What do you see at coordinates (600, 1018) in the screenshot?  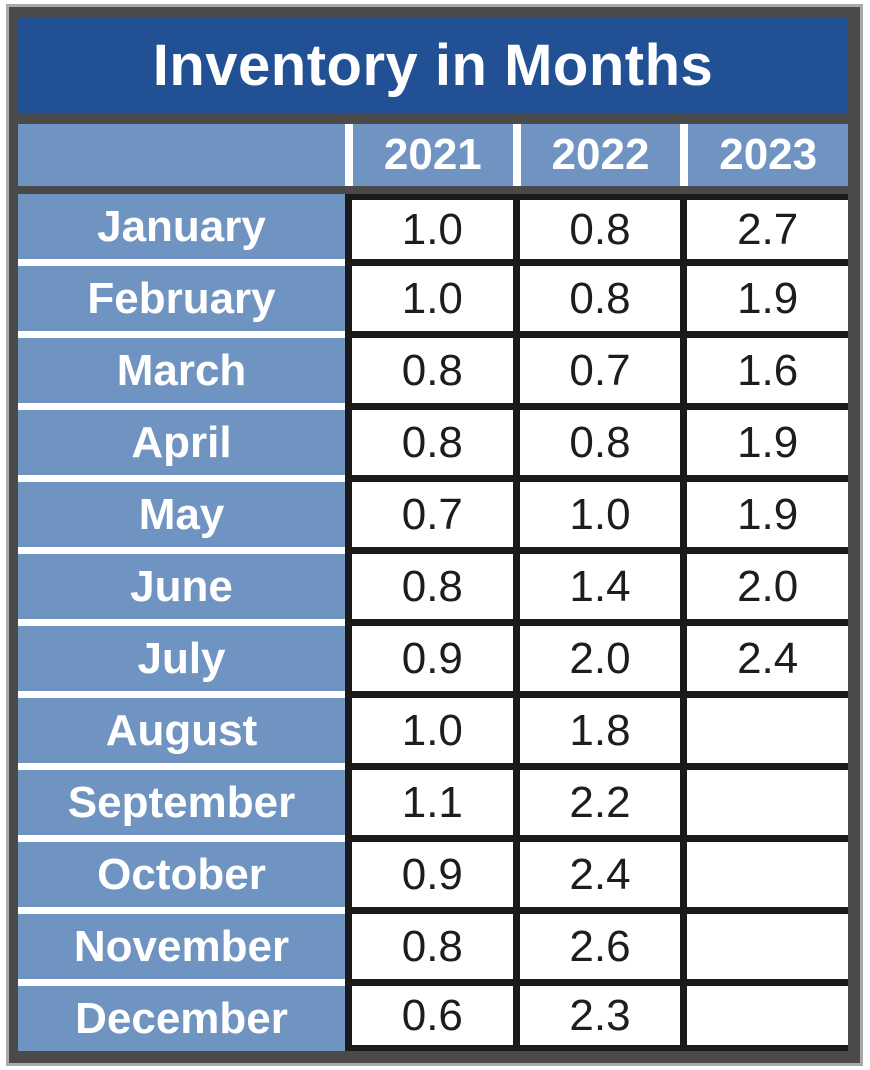 I see `value-cell: 2.3` at bounding box center [600, 1018].